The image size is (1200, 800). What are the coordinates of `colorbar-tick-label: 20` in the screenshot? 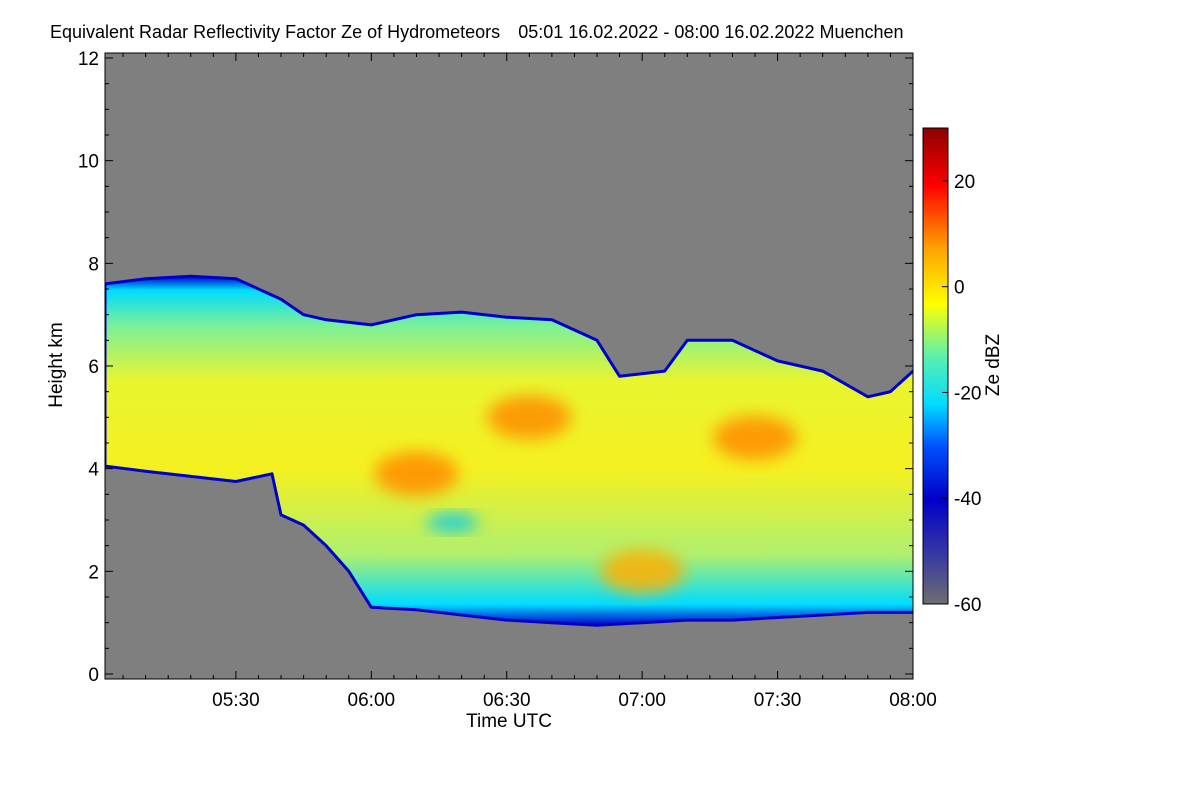 It's located at (964, 182).